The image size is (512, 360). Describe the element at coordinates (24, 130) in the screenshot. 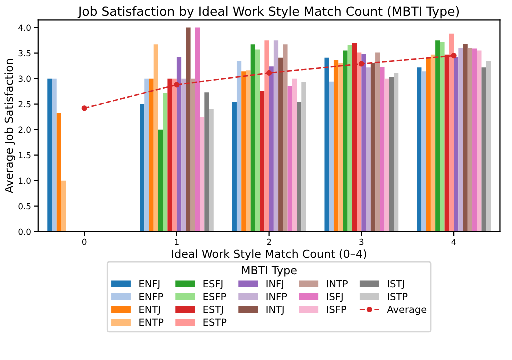

I see `y-tick-label: 2.0` at that location.